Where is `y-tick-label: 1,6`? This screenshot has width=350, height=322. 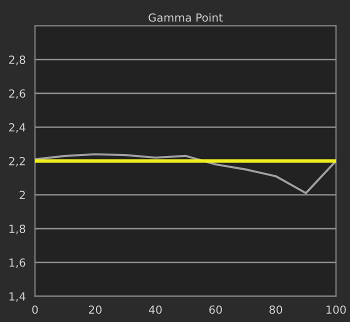 y-tick-label: 1,6 is located at coordinates (18, 263).